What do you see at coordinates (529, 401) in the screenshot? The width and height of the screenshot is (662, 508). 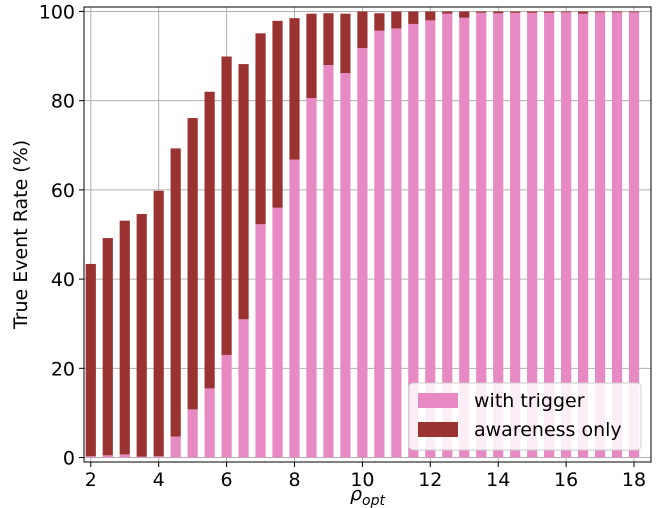 I see `legend-label: with trigger` at bounding box center [529, 401].